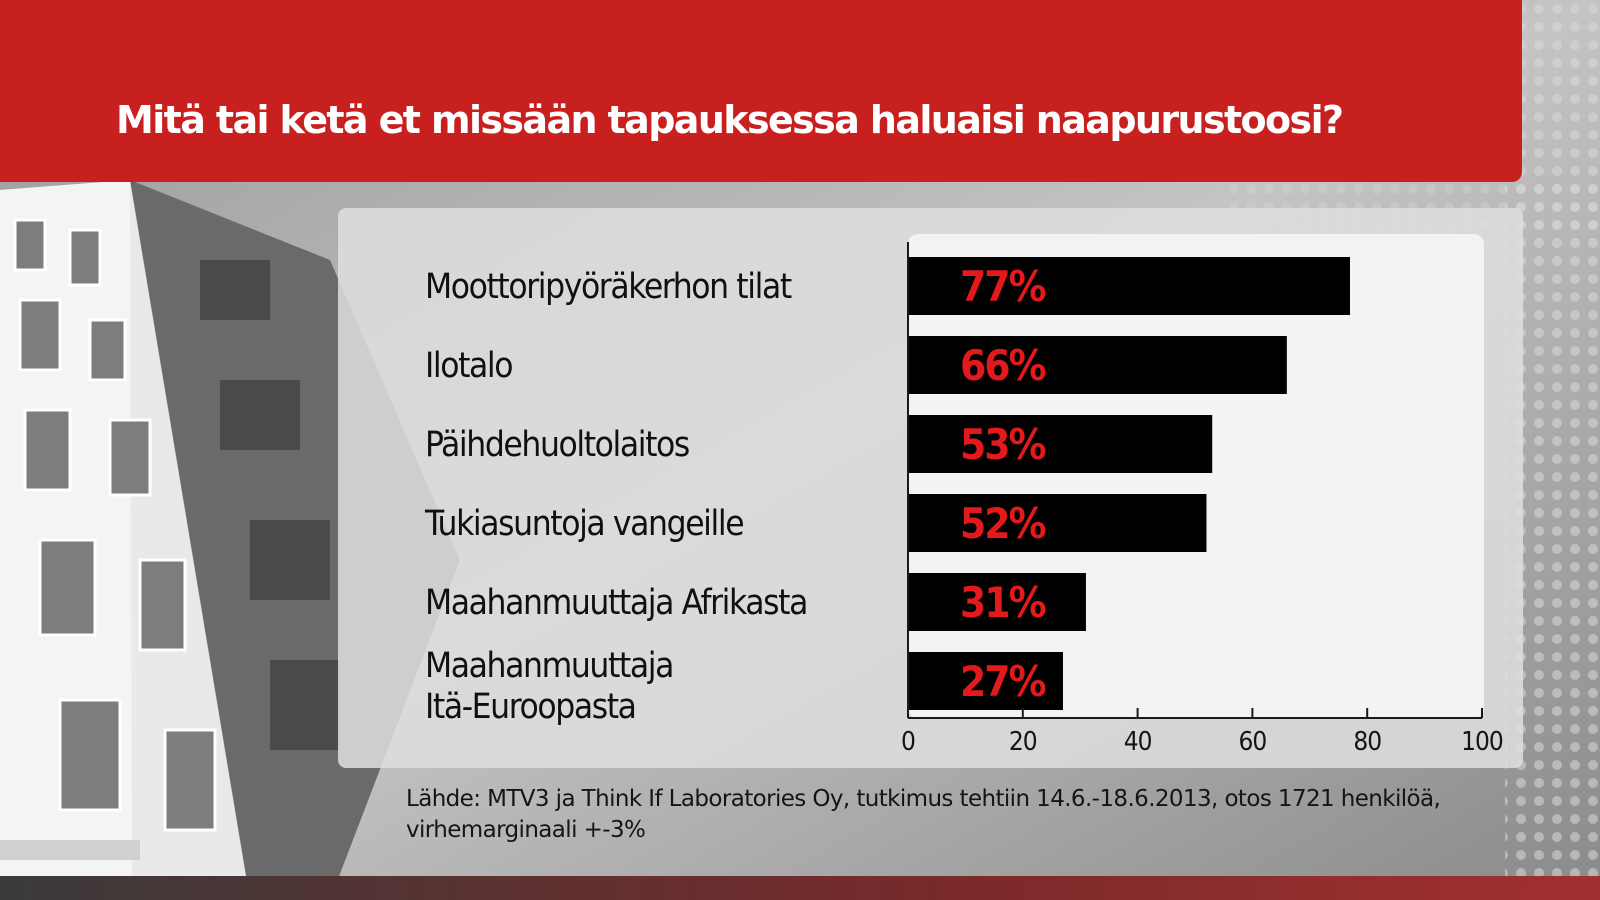  What do you see at coordinates (1003, 444) in the screenshot?
I see `bar-value-label: 53%` at bounding box center [1003, 444].